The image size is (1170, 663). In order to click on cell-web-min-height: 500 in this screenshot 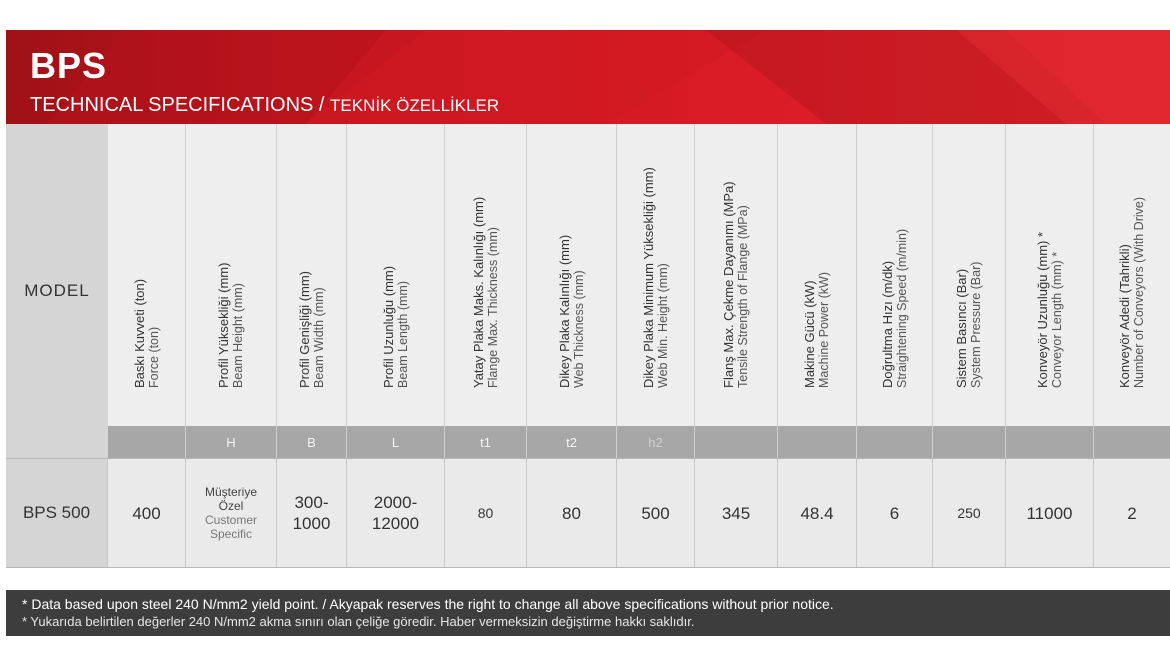, I will do `click(656, 513)`.